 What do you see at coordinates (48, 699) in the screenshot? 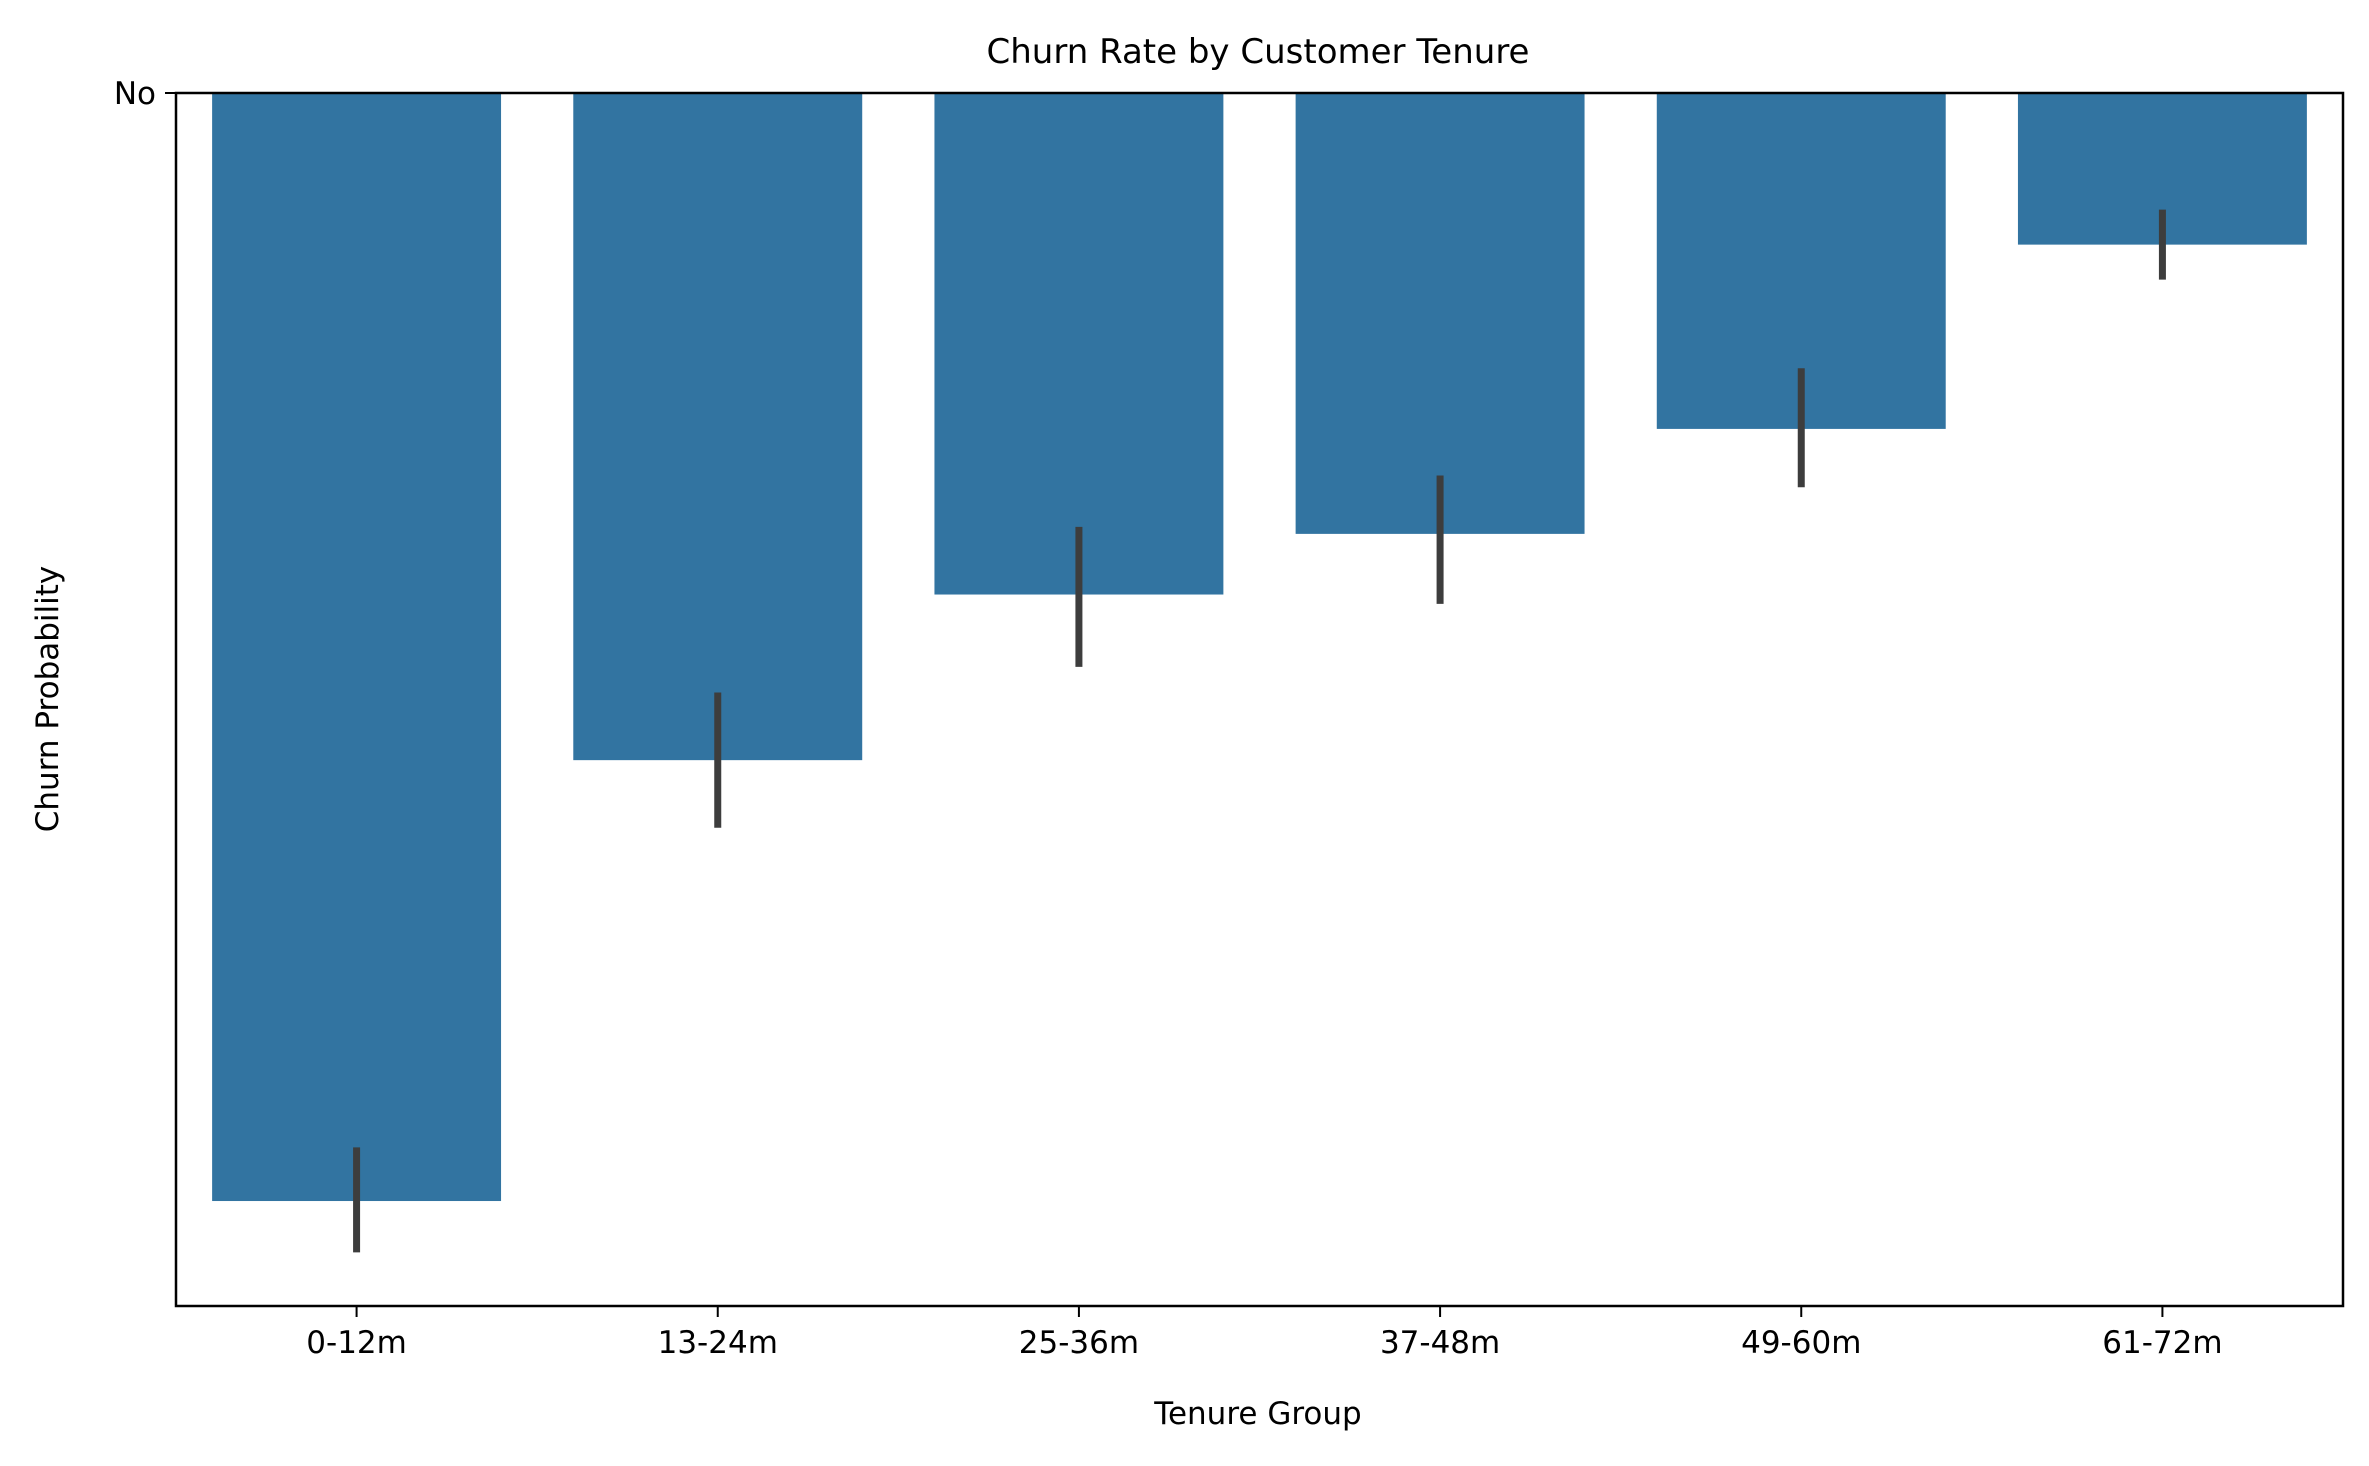
I see `y-axis-label: Churn Probability` at bounding box center [48, 699].